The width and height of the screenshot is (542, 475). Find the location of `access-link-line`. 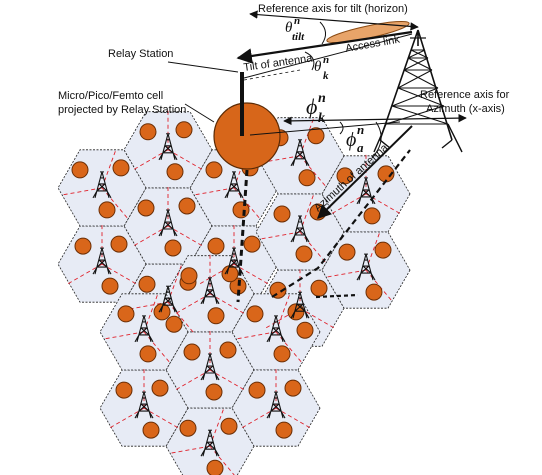

access-link-line is located at coordinates (328, 56).